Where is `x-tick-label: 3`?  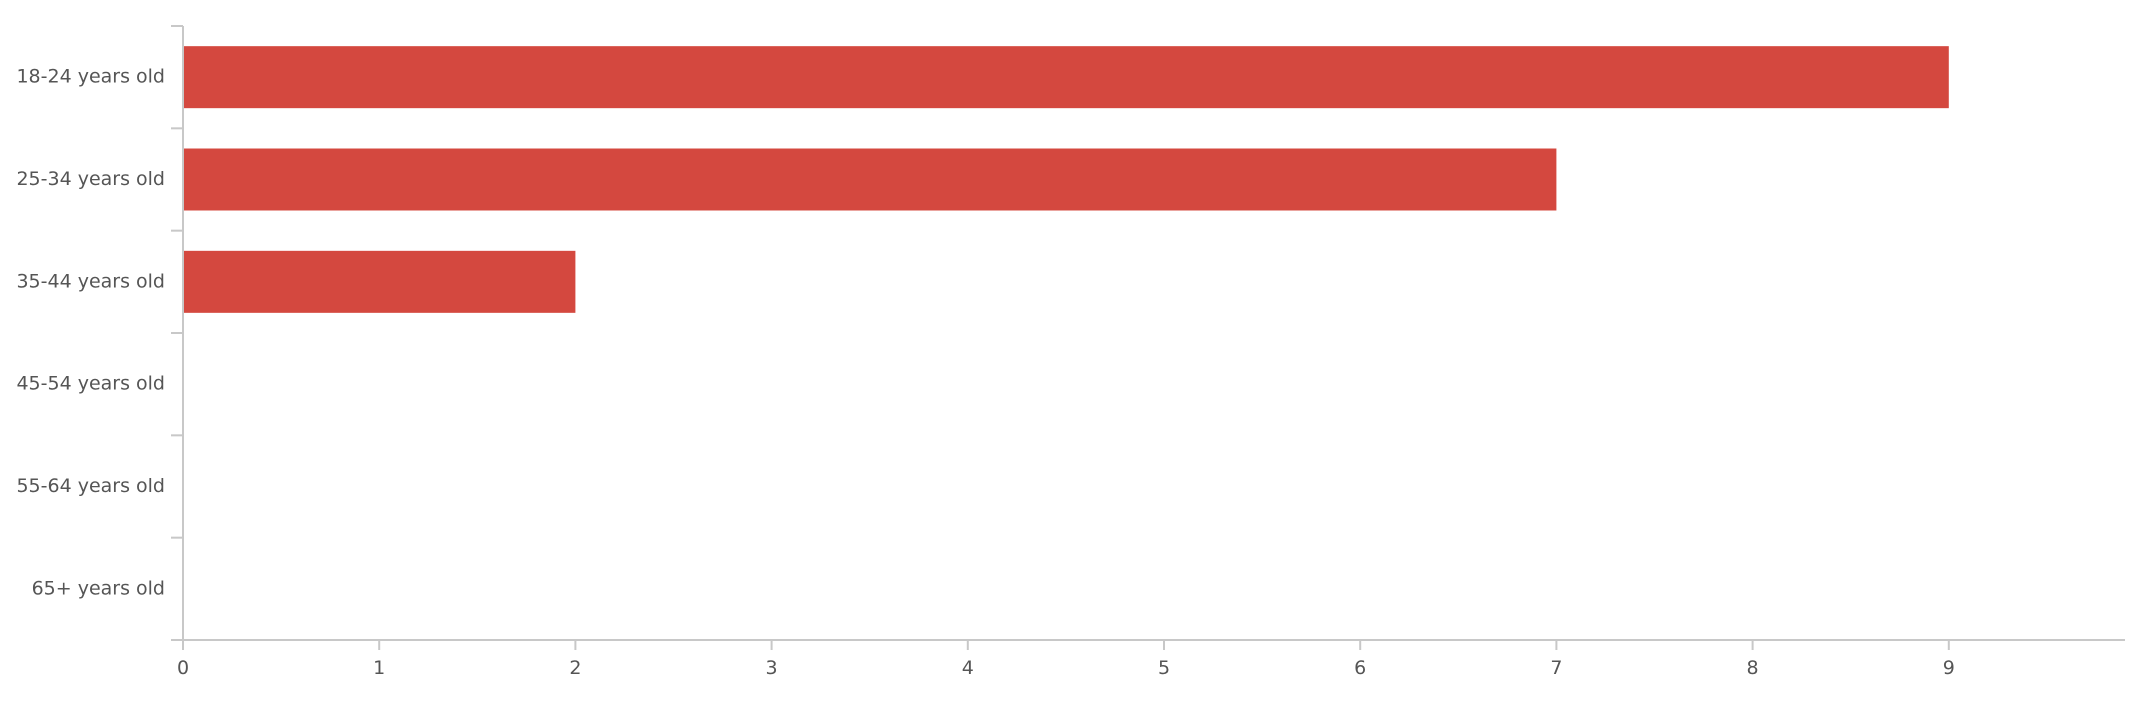
x-tick-label: 3 is located at coordinates (772, 668).